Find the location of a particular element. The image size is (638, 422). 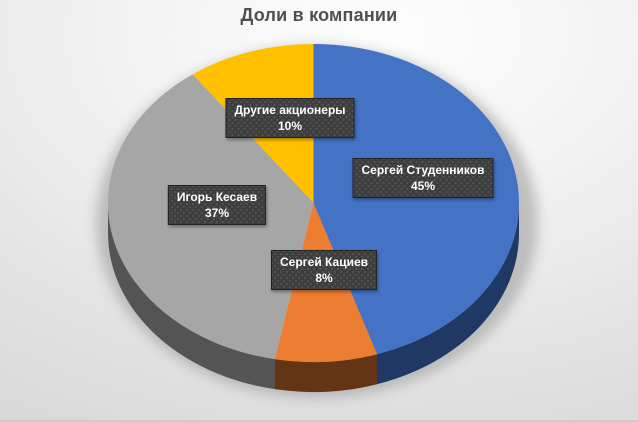

data-label-name: Игорь Кесаев is located at coordinates (217, 197).